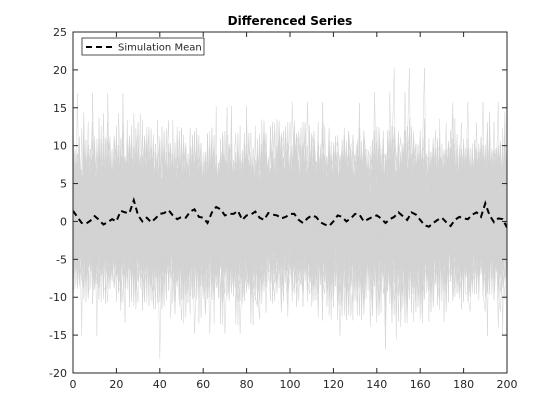 The height and width of the screenshot is (420, 560). What do you see at coordinates (290, 384) in the screenshot?
I see `x-tick-label: 100` at bounding box center [290, 384].